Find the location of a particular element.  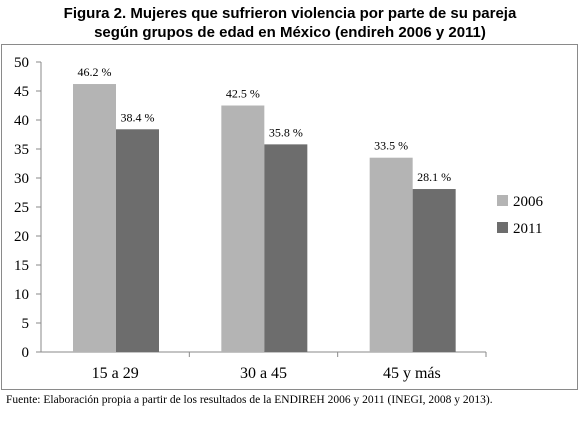

x-tick-label: 30 a 45 is located at coordinates (263, 373).